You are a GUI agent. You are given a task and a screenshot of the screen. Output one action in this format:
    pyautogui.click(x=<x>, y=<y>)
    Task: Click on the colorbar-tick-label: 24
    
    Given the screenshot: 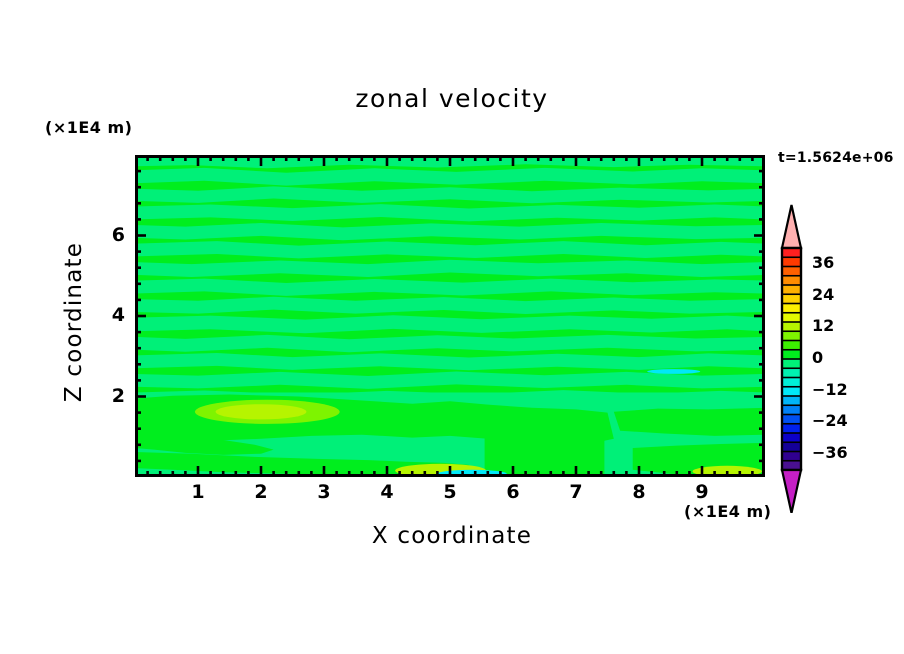 What is the action you would take?
    pyautogui.click(x=823, y=294)
    